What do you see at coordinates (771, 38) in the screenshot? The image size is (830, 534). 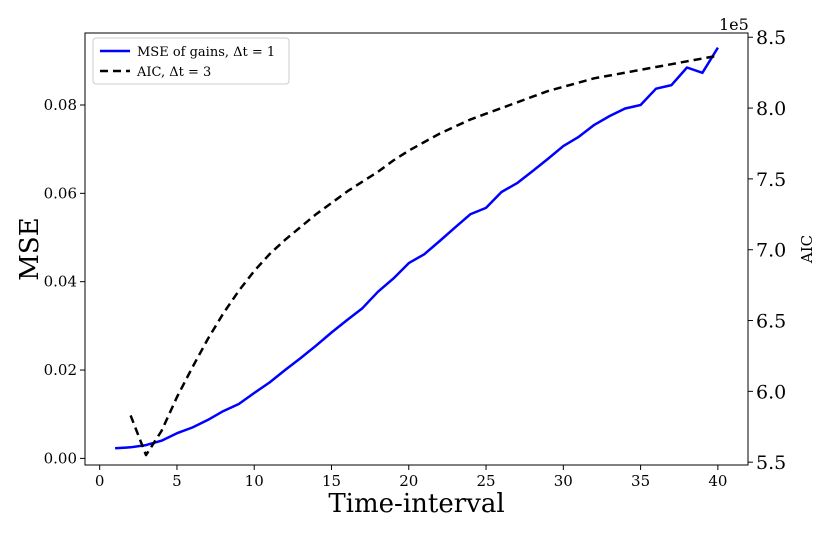 I see `y2-tick-label: 8.5` at bounding box center [771, 38].